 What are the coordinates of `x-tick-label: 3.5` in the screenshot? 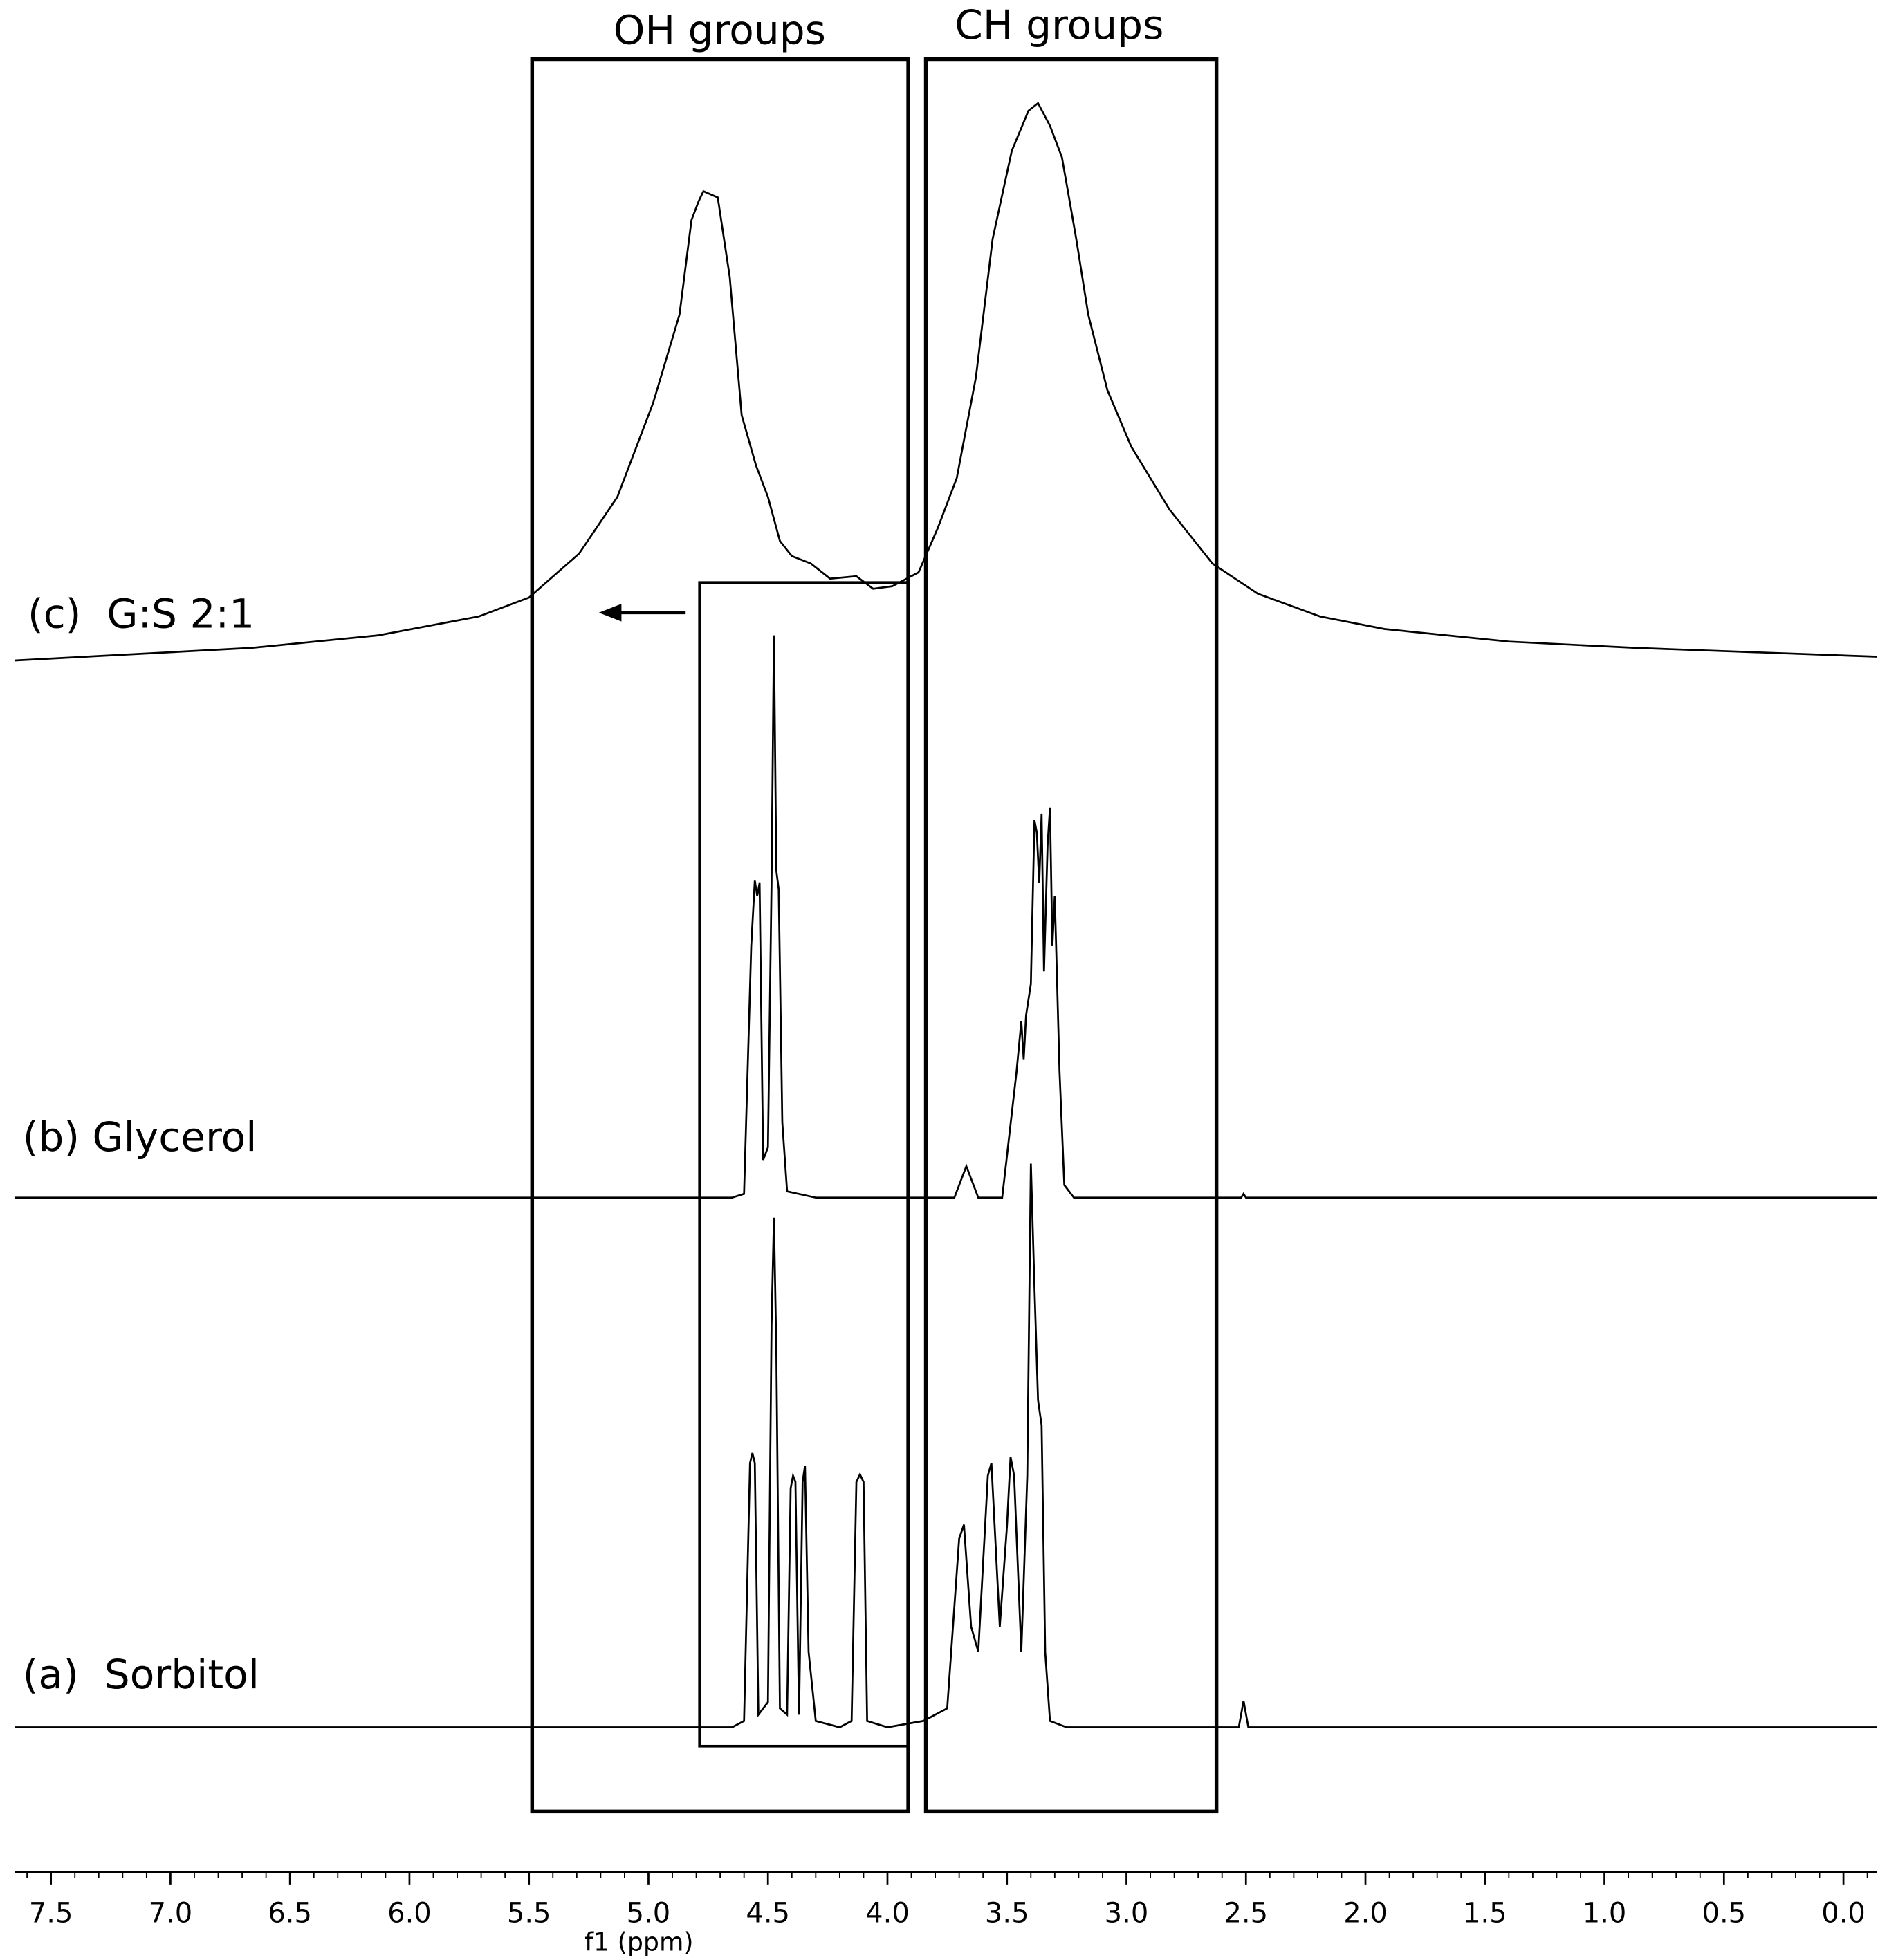 It's located at (1007, 1914).